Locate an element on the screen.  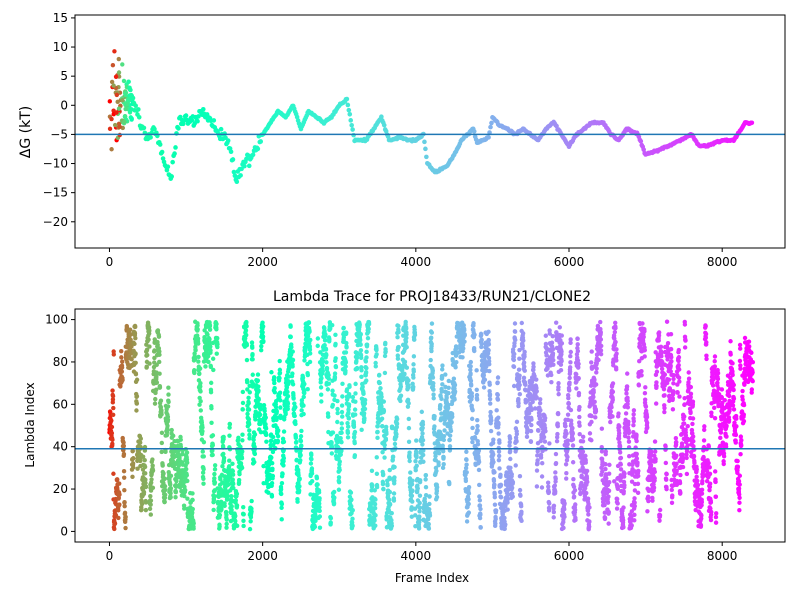
delta-g-y-tick-label: −10 is located at coordinates (55, 164).